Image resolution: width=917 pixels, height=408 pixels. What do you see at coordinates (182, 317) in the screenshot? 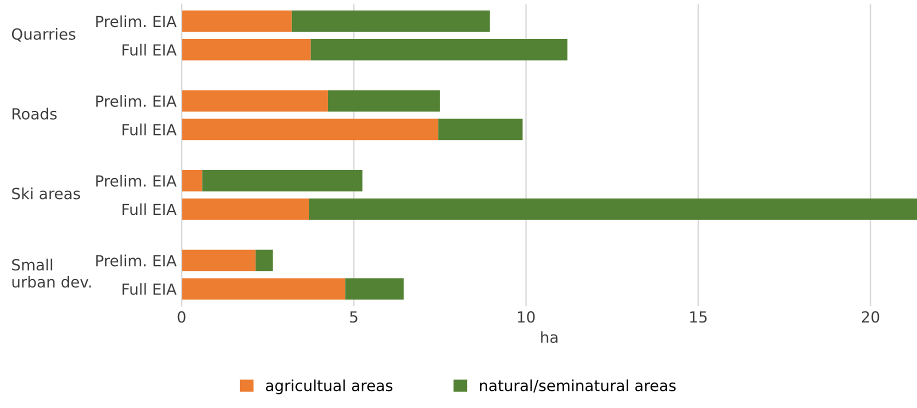
I see `x-tick-label: 0` at bounding box center [182, 317].